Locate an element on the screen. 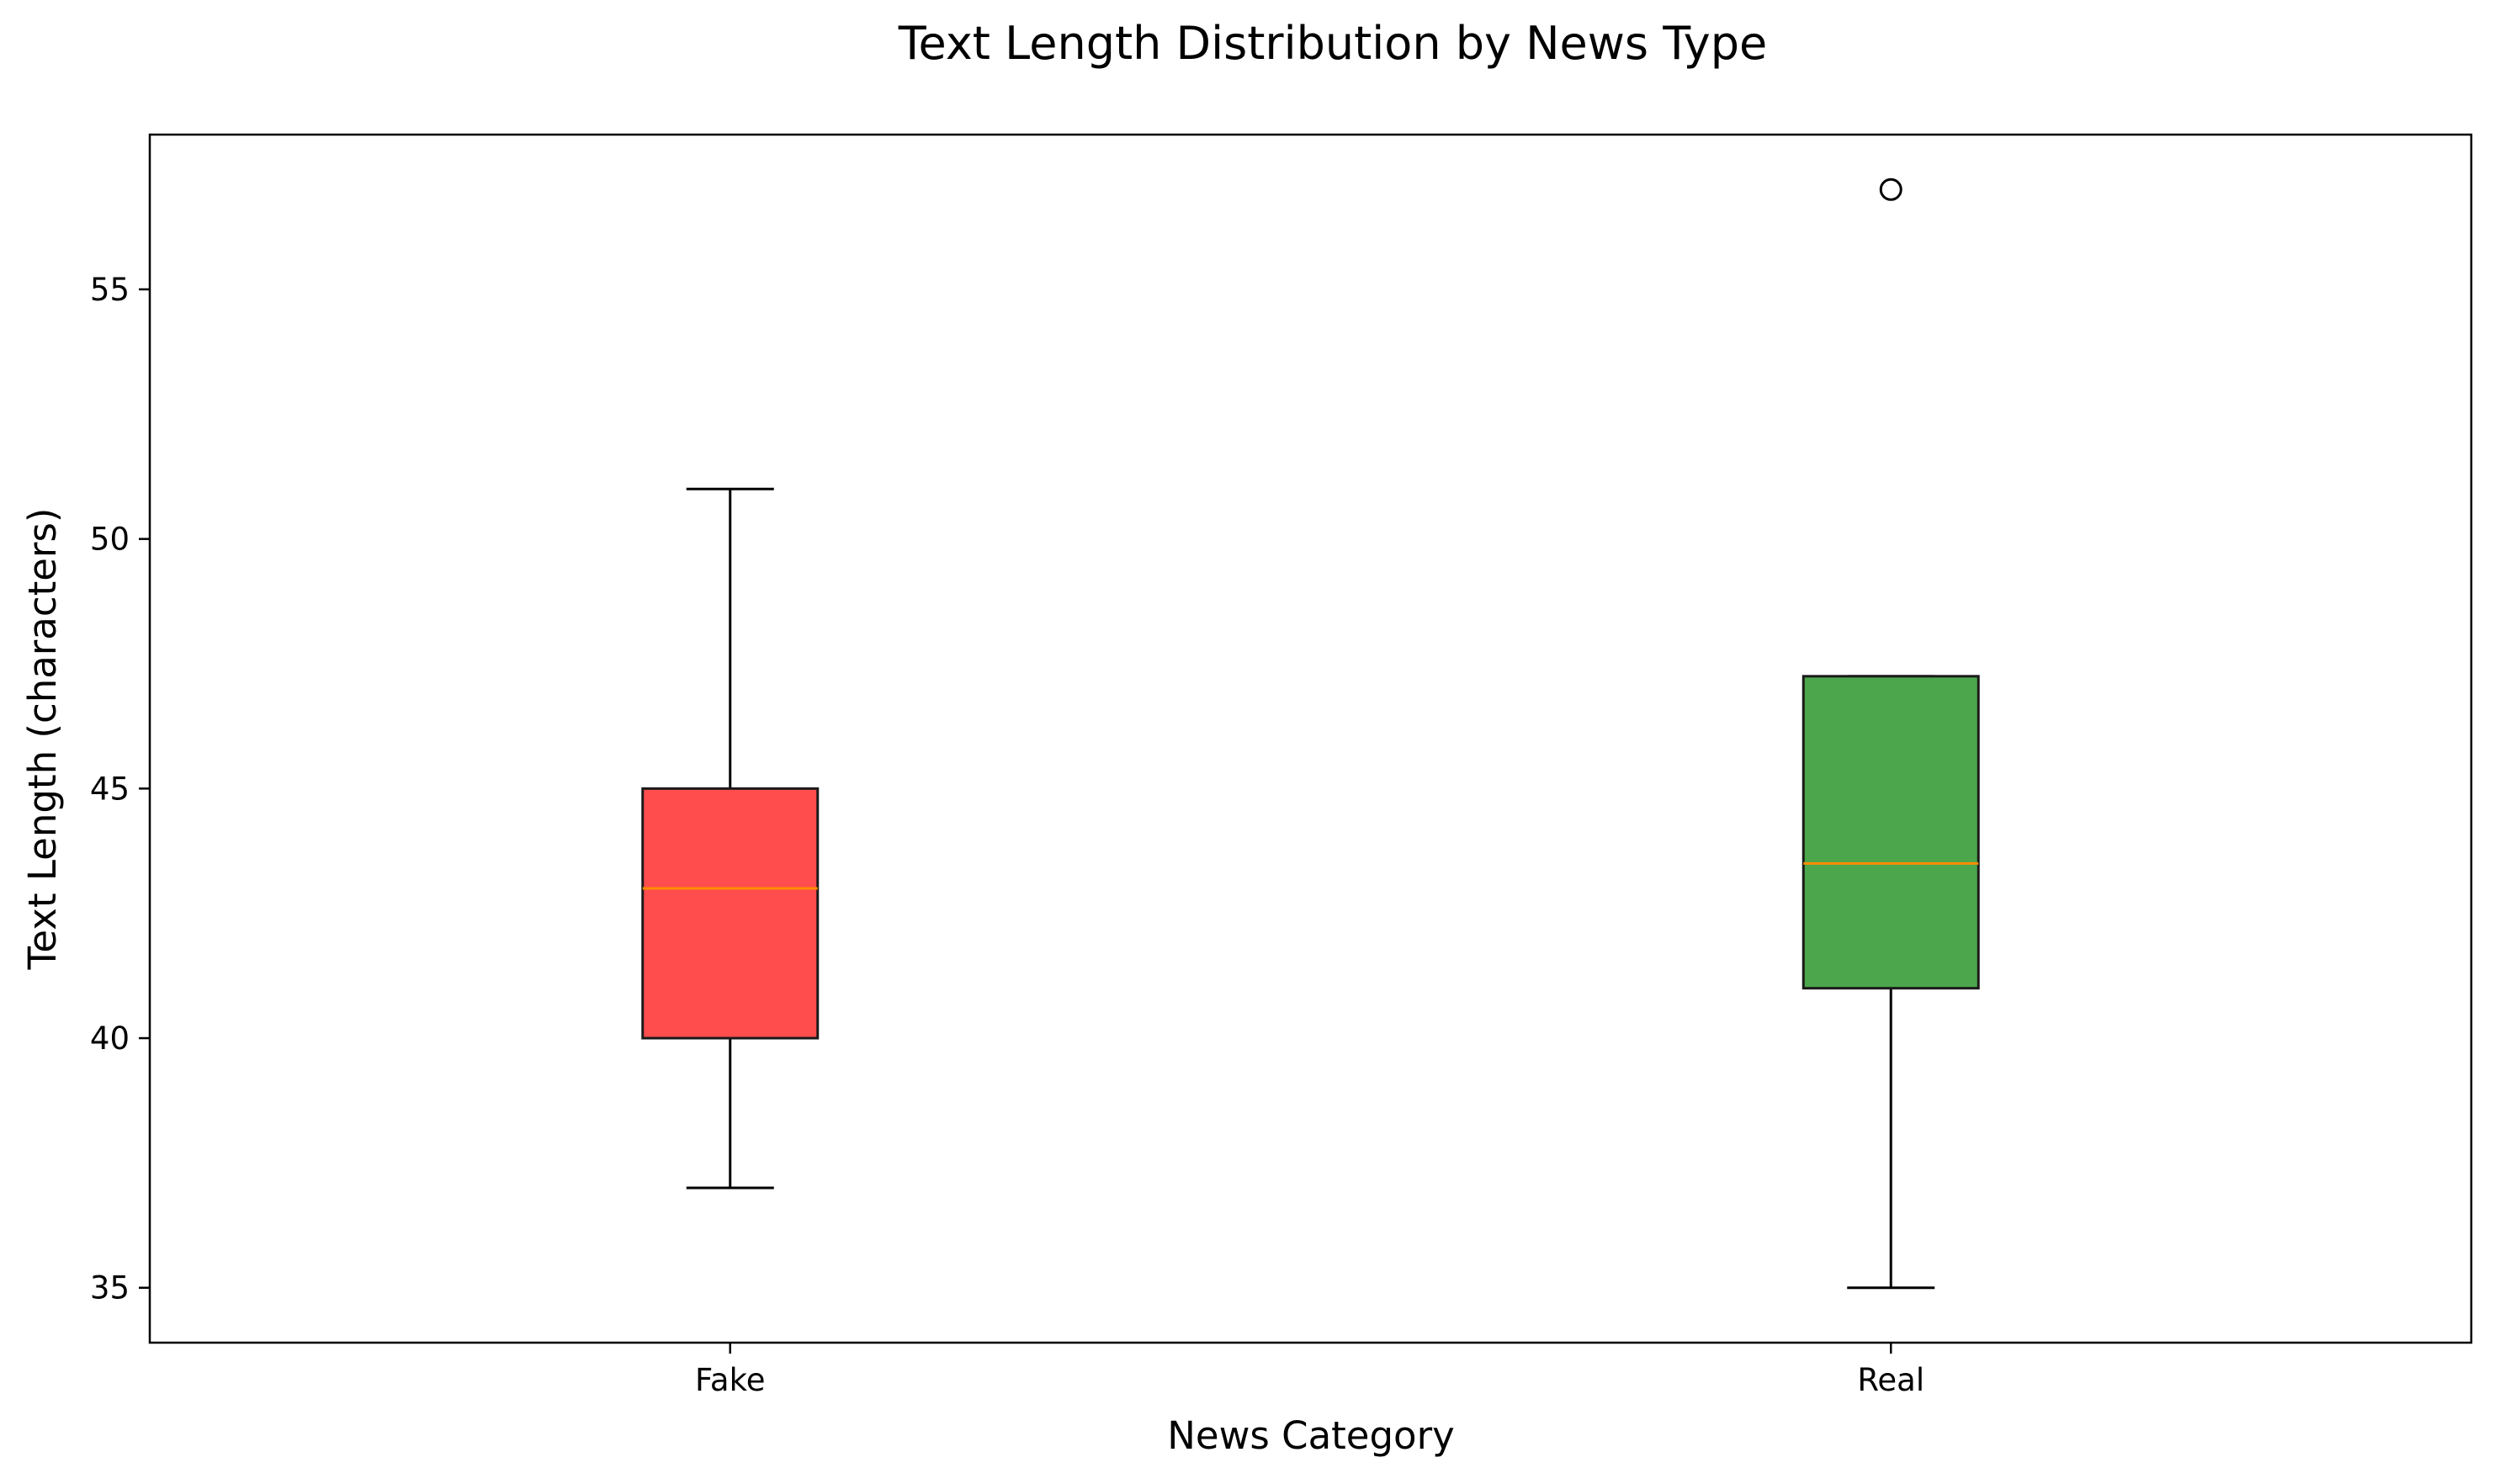 Image resolution: width=2494 pixels, height=1484 pixels. x-axis: Fake Real is located at coordinates (1310, 1370).